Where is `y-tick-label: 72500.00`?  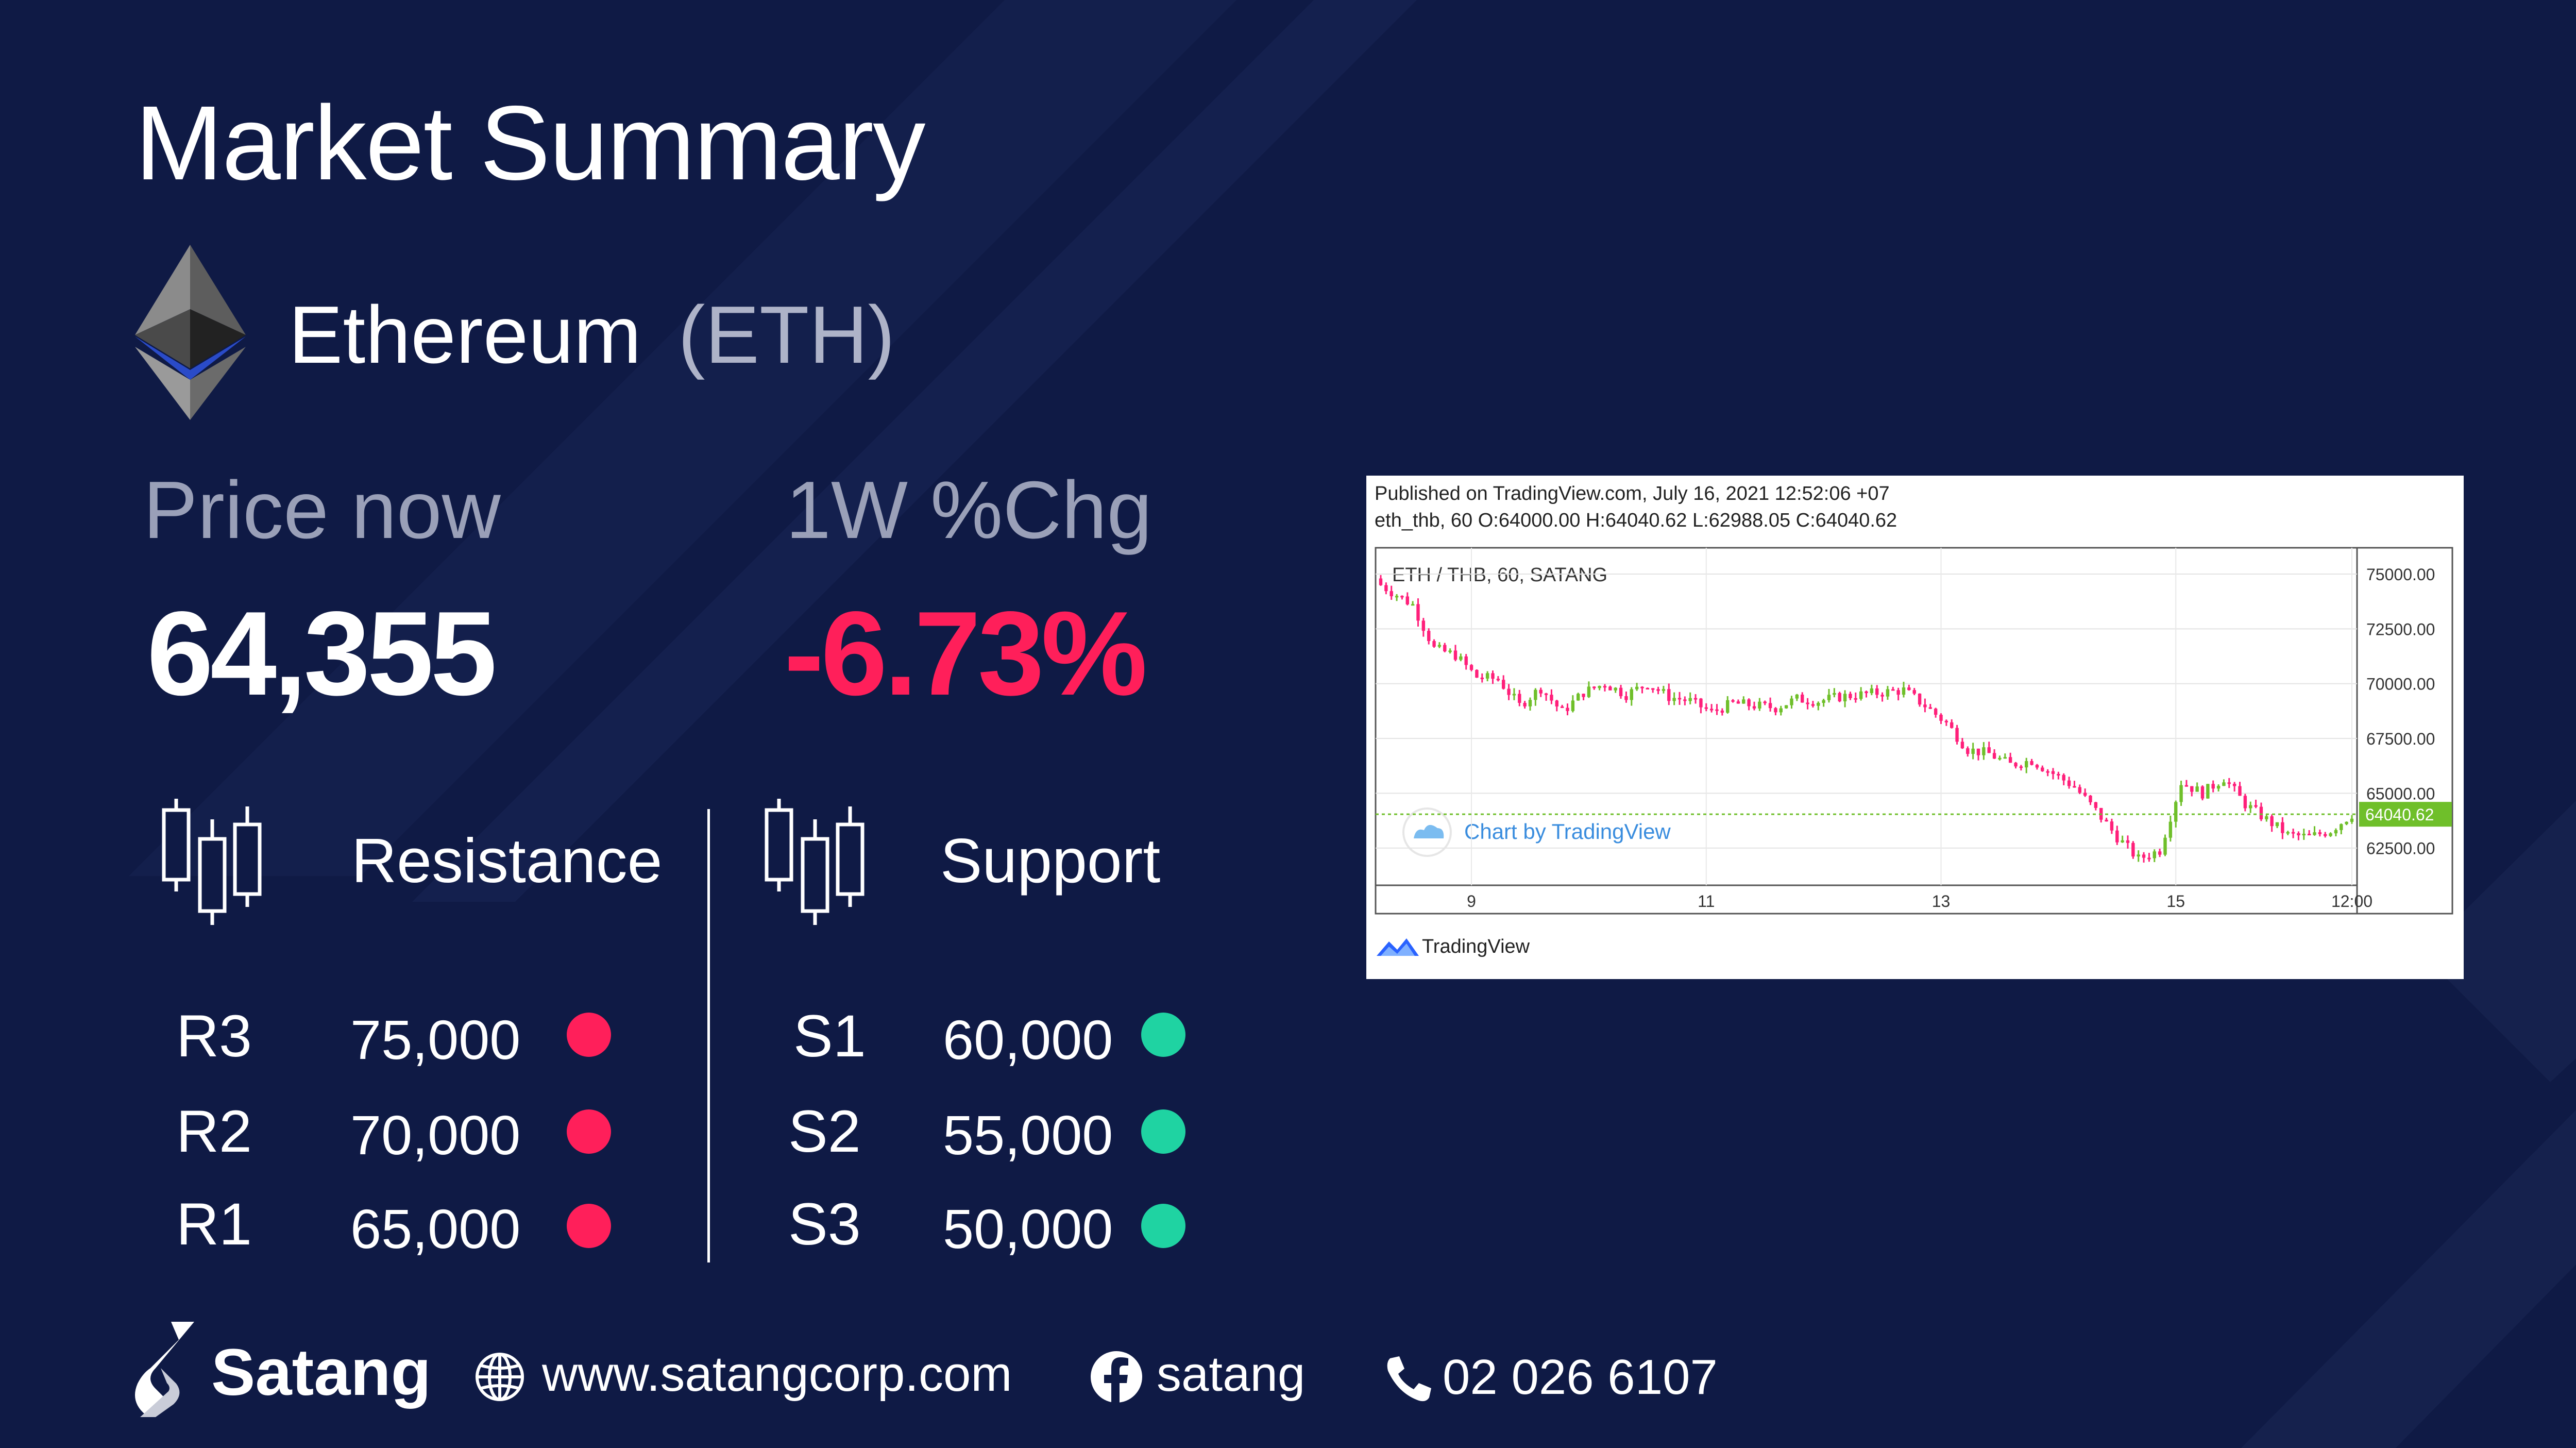 y-tick-label: 72500.00 is located at coordinates (2400, 629).